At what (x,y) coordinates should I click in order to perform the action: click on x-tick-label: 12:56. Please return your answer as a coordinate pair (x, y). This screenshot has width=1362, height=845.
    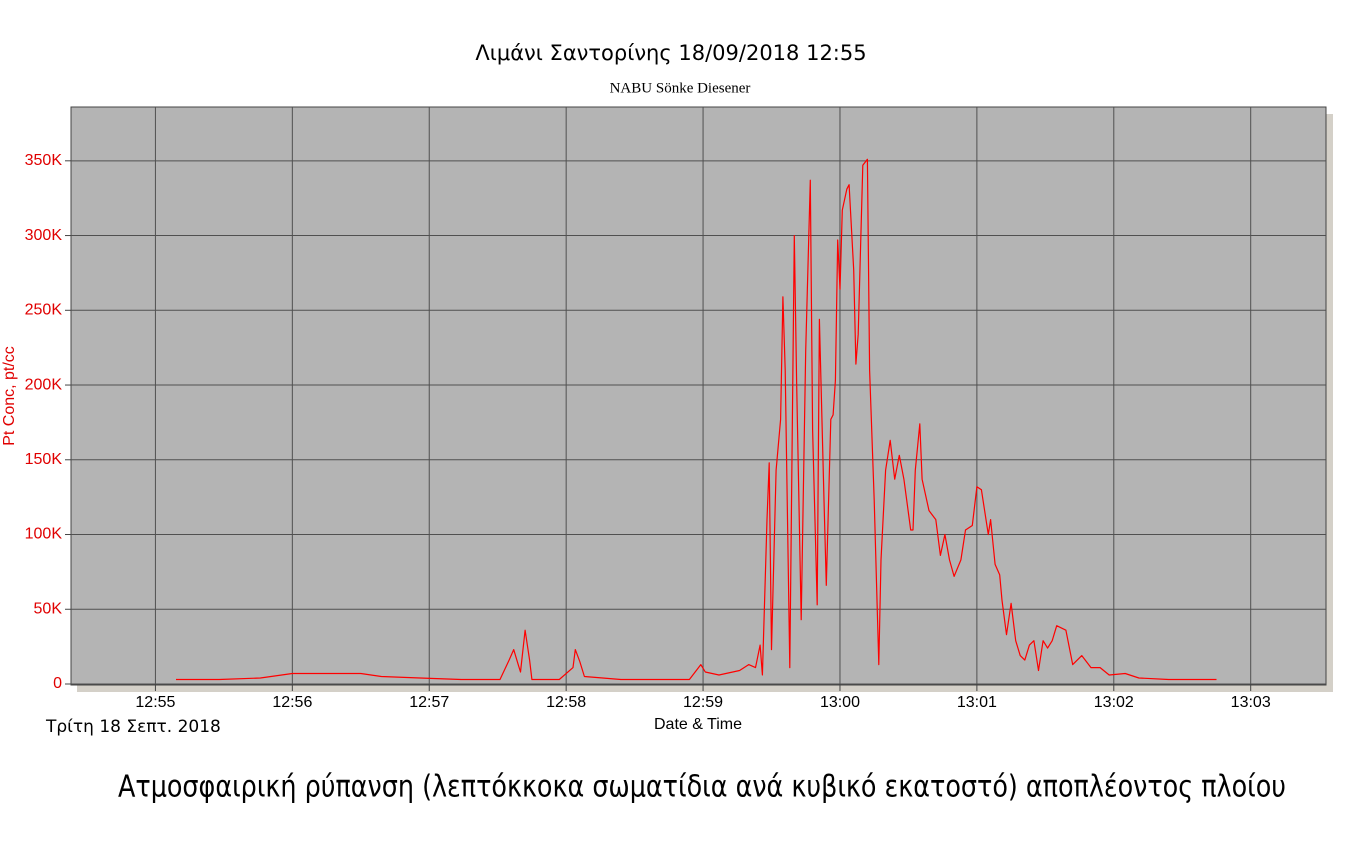
    Looking at the image, I should click on (292, 702).